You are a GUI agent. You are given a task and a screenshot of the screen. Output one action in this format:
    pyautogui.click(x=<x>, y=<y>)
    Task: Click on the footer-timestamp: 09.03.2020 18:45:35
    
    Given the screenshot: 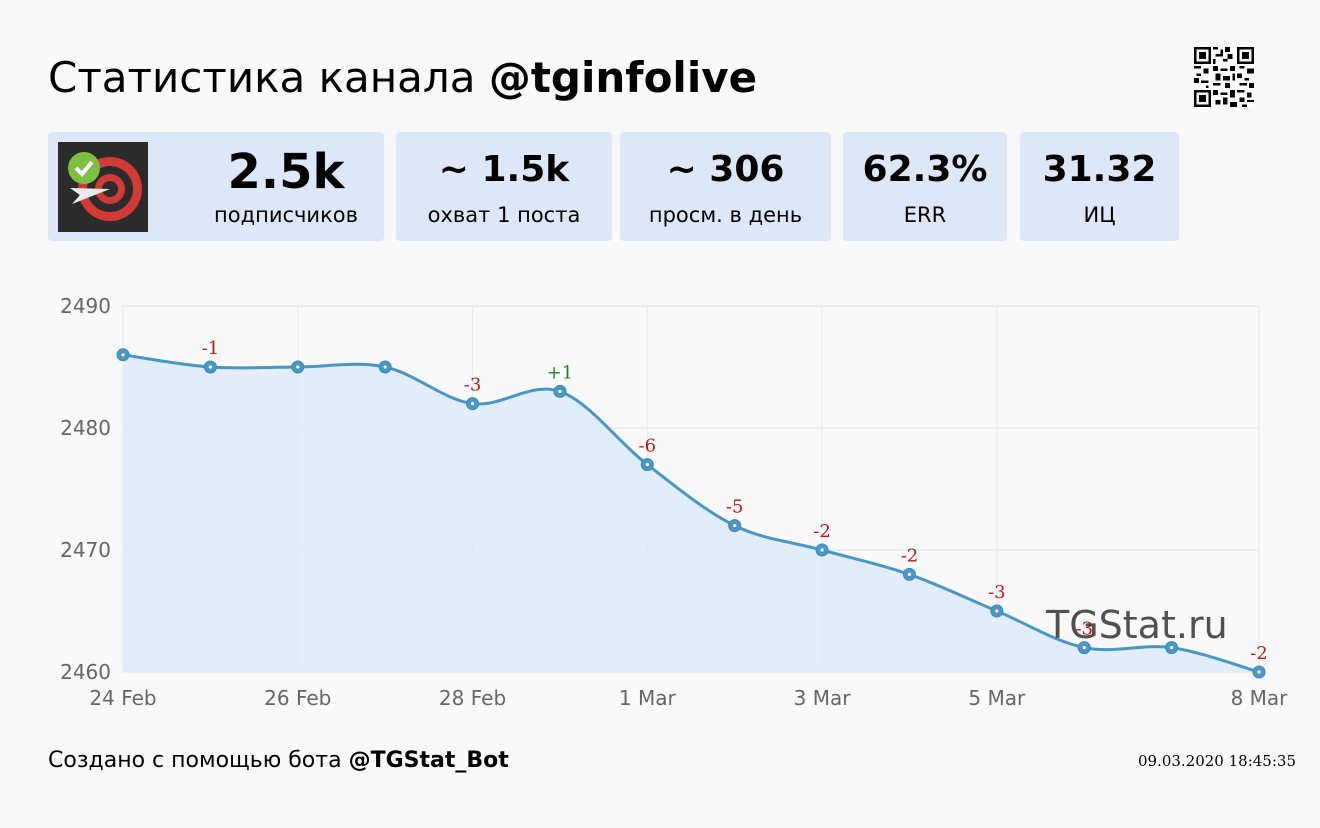 What is the action you would take?
    pyautogui.click(x=1216, y=761)
    